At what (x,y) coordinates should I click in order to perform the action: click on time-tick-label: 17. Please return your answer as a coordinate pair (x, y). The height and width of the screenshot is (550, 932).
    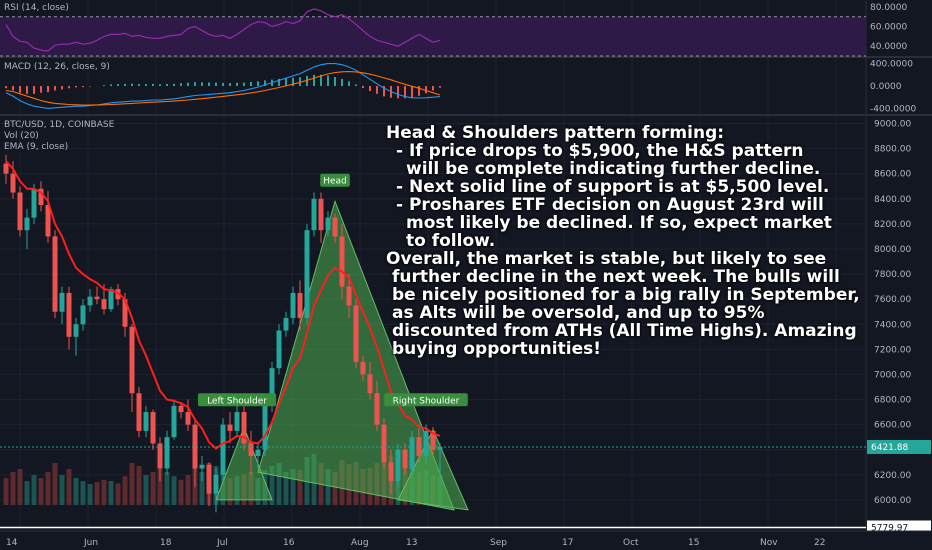
    Looking at the image, I should click on (567, 543).